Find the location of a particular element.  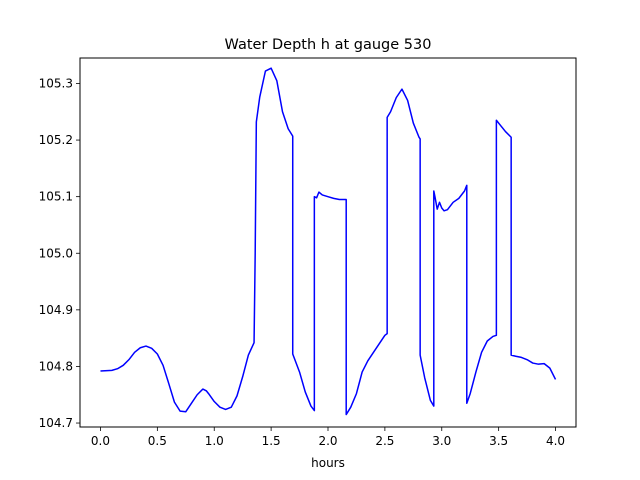

x-tick-label: 2.5 is located at coordinates (384, 441).